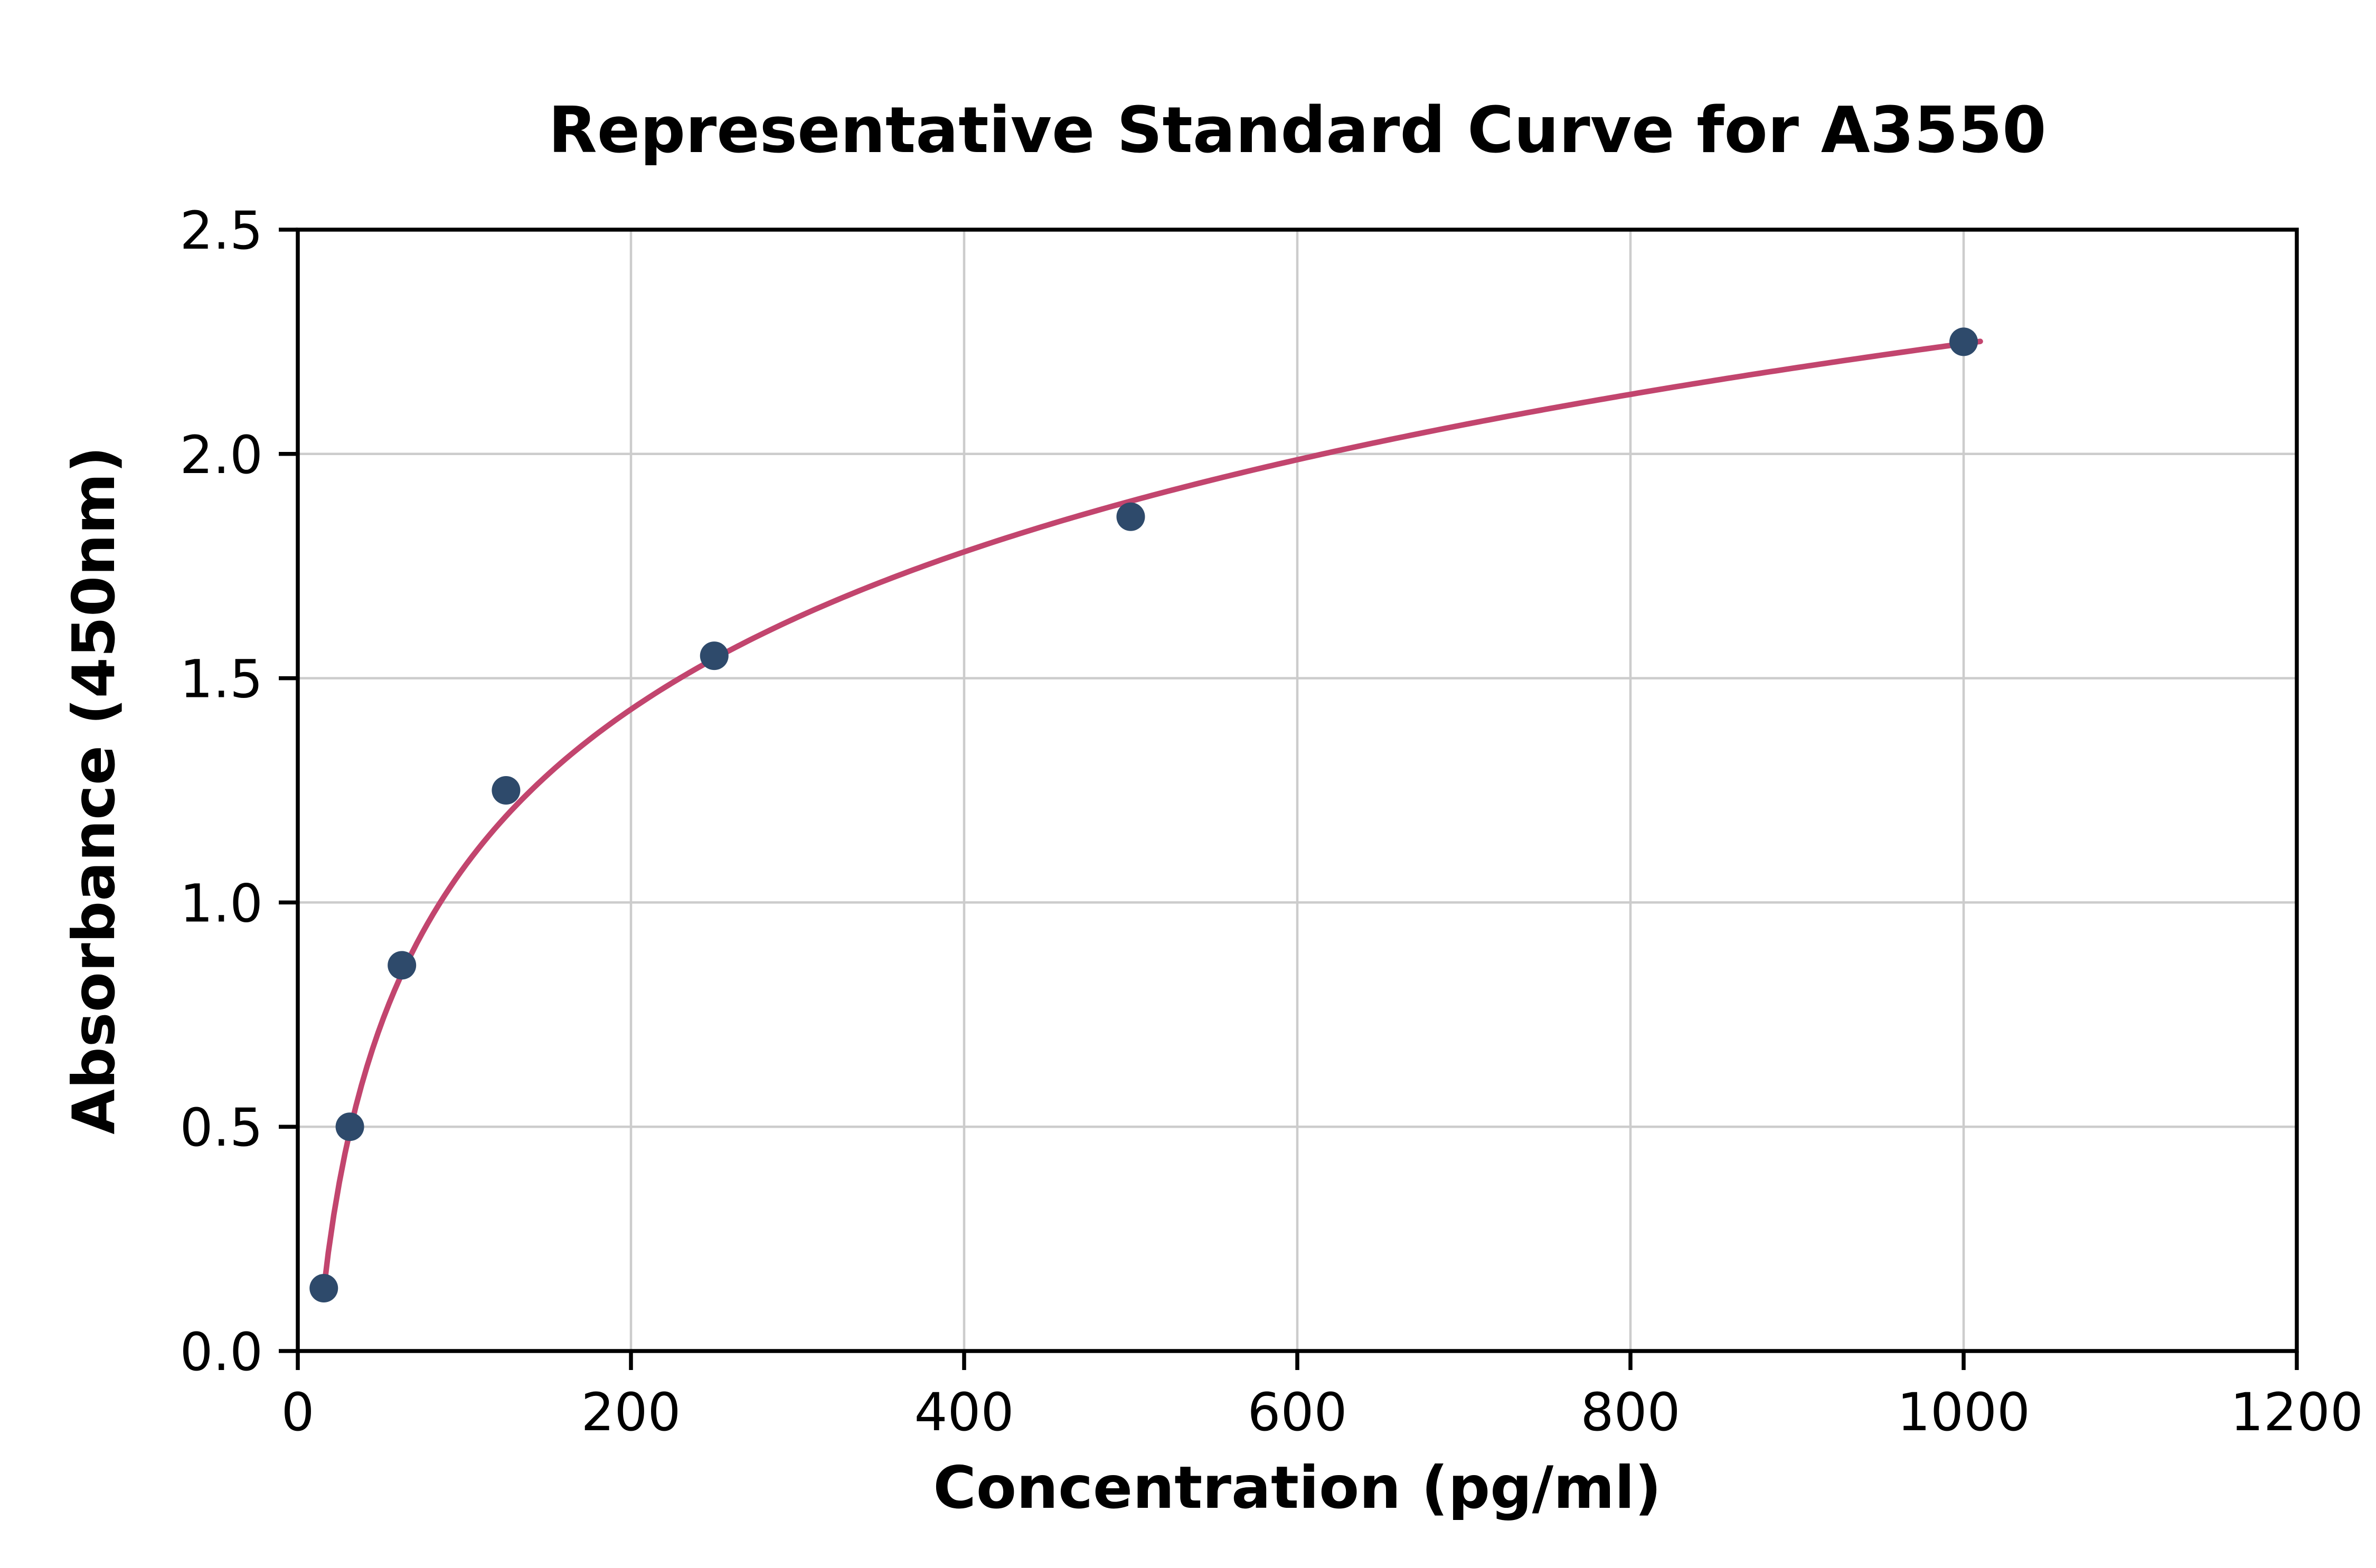  Describe the element at coordinates (631, 1412) in the screenshot. I see `x-tick-label: 200` at that location.